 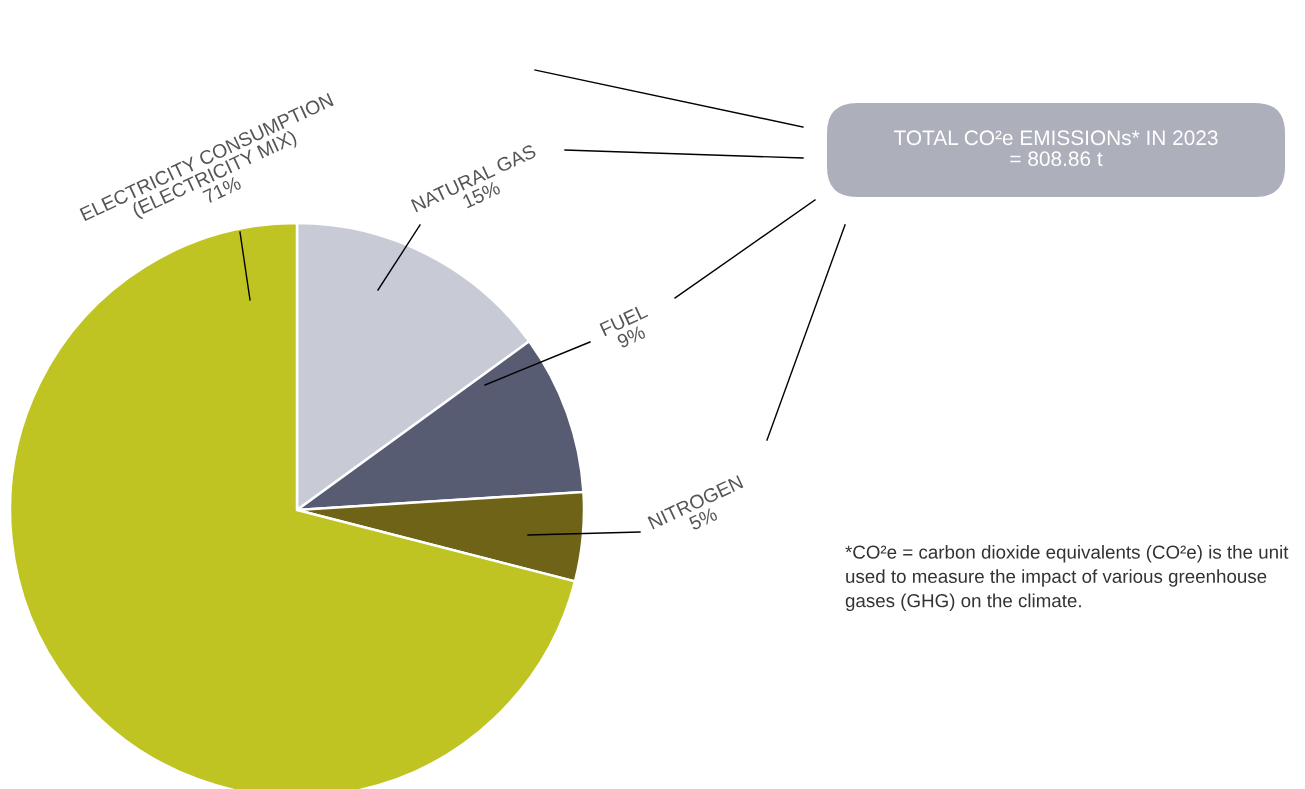 I want to click on text: TOTAL CO²e EMISSIONs* IN 2023 = 808.86 t, so click(x=1056, y=148).